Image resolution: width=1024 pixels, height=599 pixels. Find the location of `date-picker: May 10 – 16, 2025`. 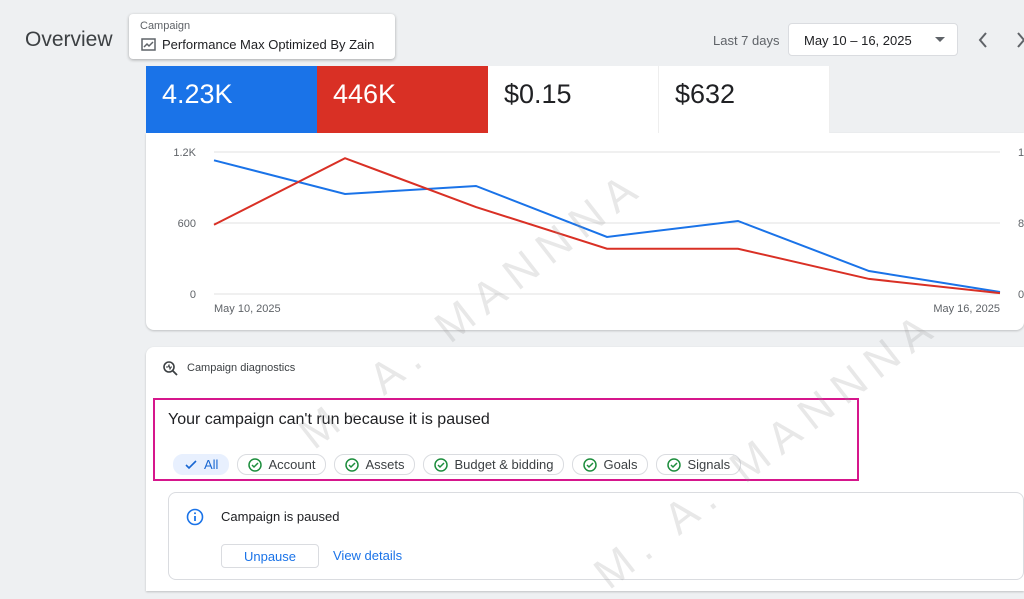

date-picker: May 10 – 16, 2025 is located at coordinates (873, 39).